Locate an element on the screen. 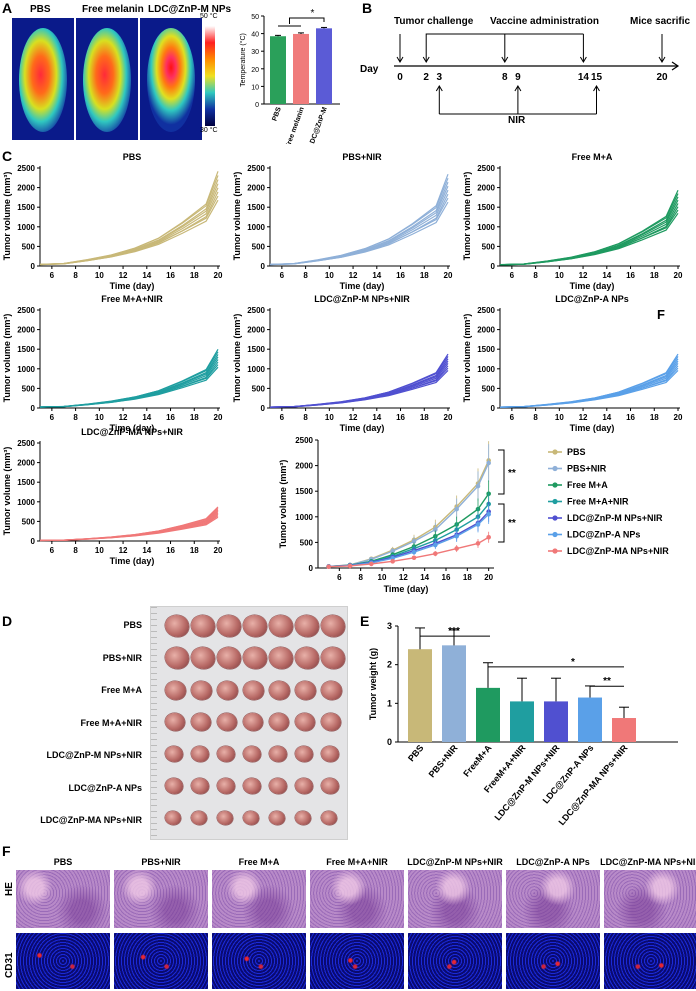 This screenshot has height=991, width=696. histology-column-header: LDC@ZnP-MA NPs+NIR is located at coordinates (648, 862).